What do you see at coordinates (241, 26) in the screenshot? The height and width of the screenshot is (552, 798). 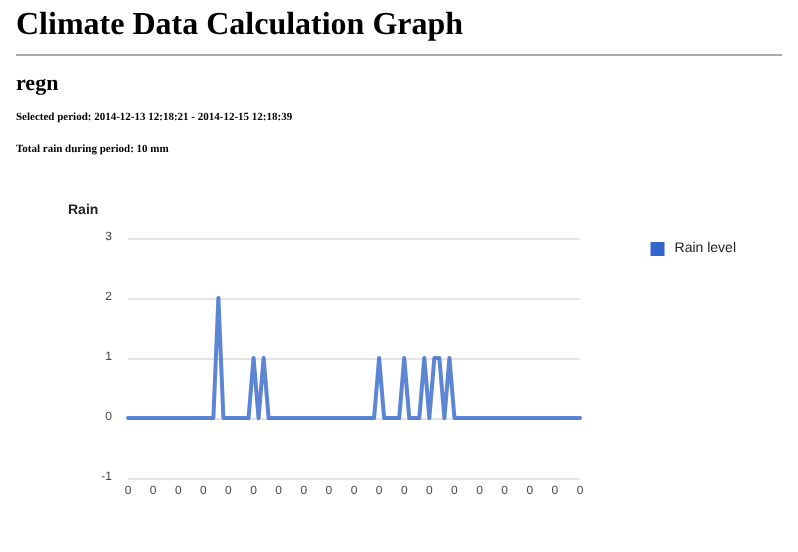 I see `chart-title: Climate Data Calculation Graph` at bounding box center [241, 26].